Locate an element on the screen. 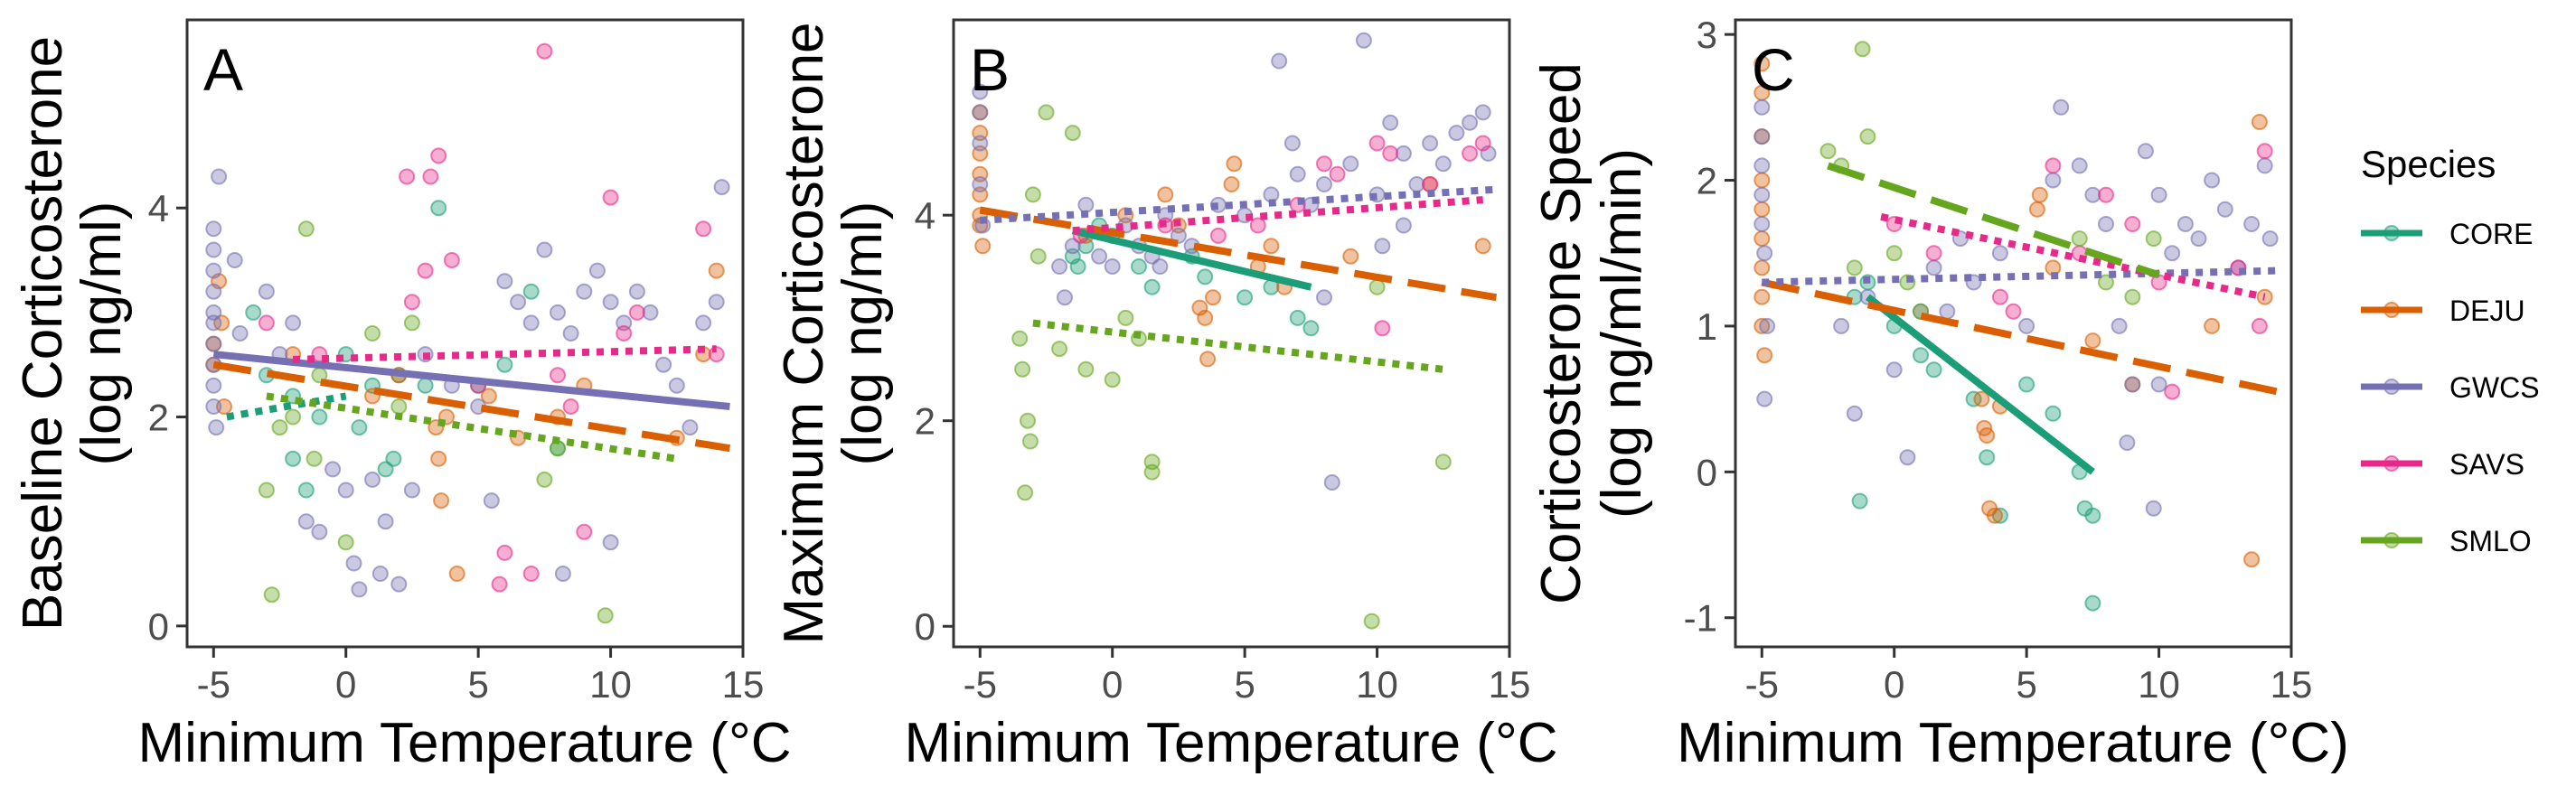  panel-c-trends is located at coordinates (2020, 318).